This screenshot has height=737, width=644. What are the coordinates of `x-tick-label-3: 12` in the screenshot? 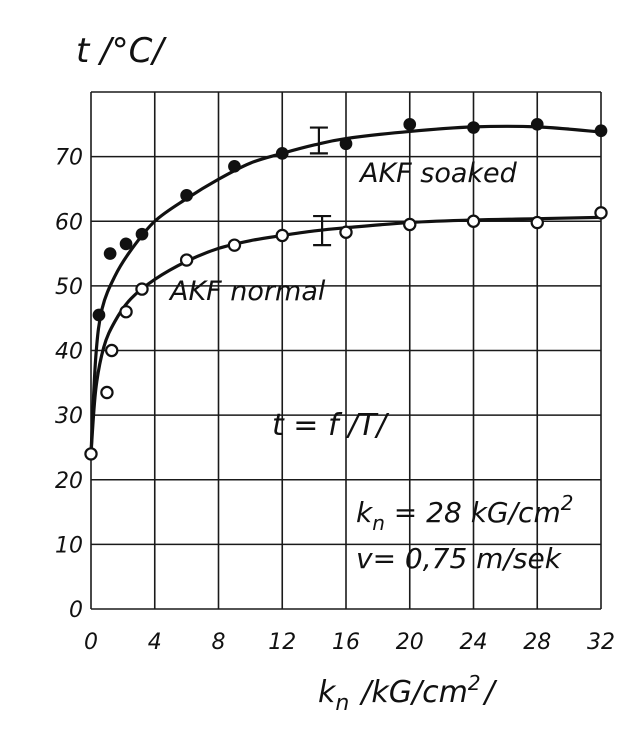 It's located at (282, 642).